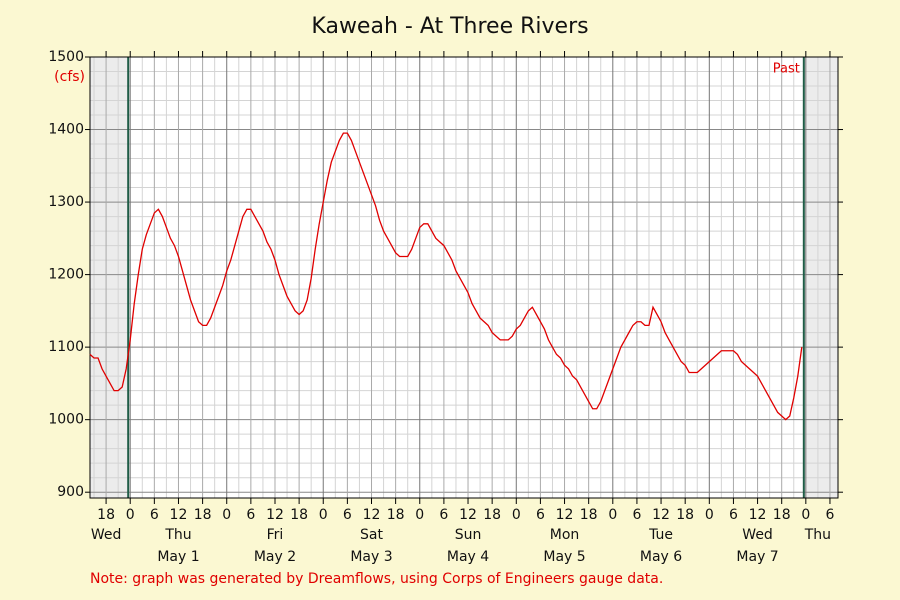 This screenshot has height=600, width=900. Describe the element at coordinates (371, 535) in the screenshot. I see `day-label: Sat` at that location.